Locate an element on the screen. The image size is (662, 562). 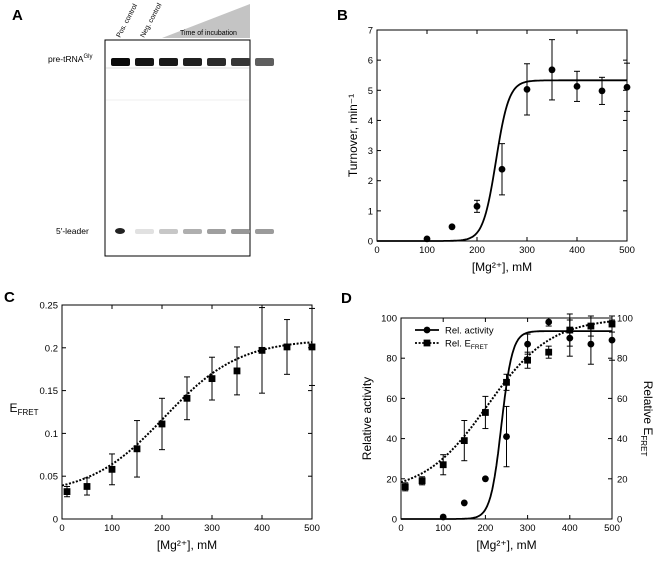
y-tick-label: 20 is located at coordinates (391, 479).